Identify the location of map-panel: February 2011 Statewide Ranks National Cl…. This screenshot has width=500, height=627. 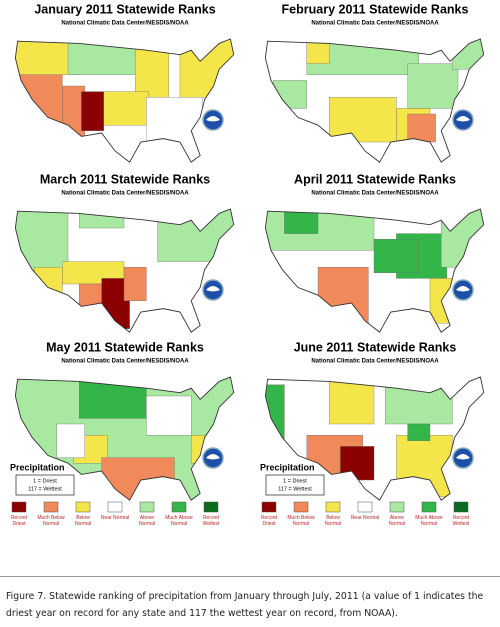
(374, 82).